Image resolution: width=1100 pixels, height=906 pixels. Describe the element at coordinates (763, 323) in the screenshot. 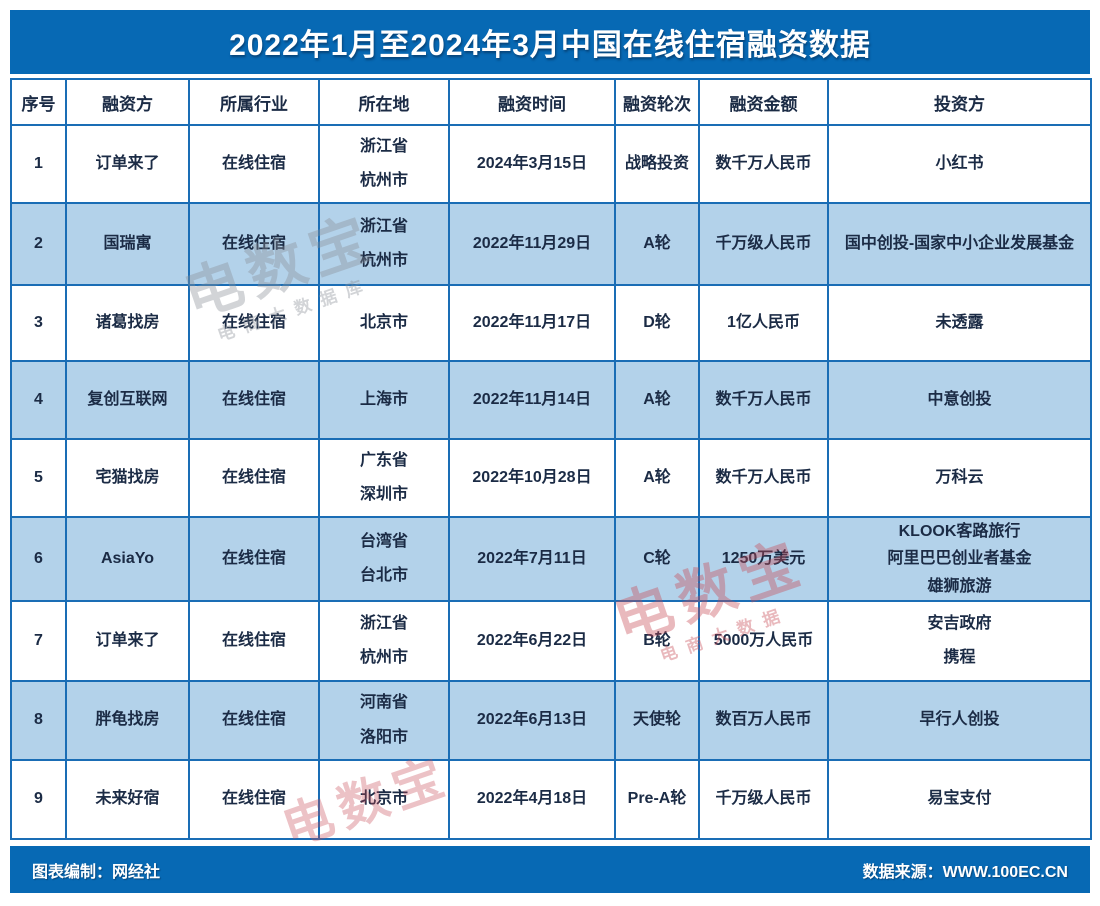

I see `cell-amount: 1亿人民币` at that location.